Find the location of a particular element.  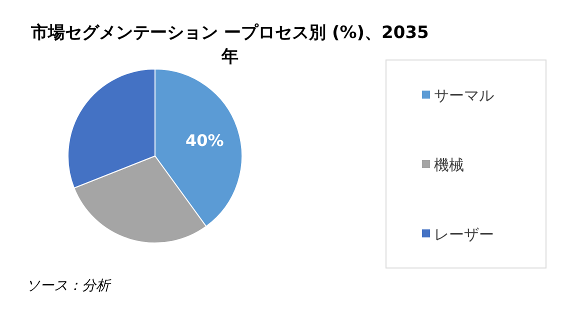

legend-label: 機械 is located at coordinates (449, 165).